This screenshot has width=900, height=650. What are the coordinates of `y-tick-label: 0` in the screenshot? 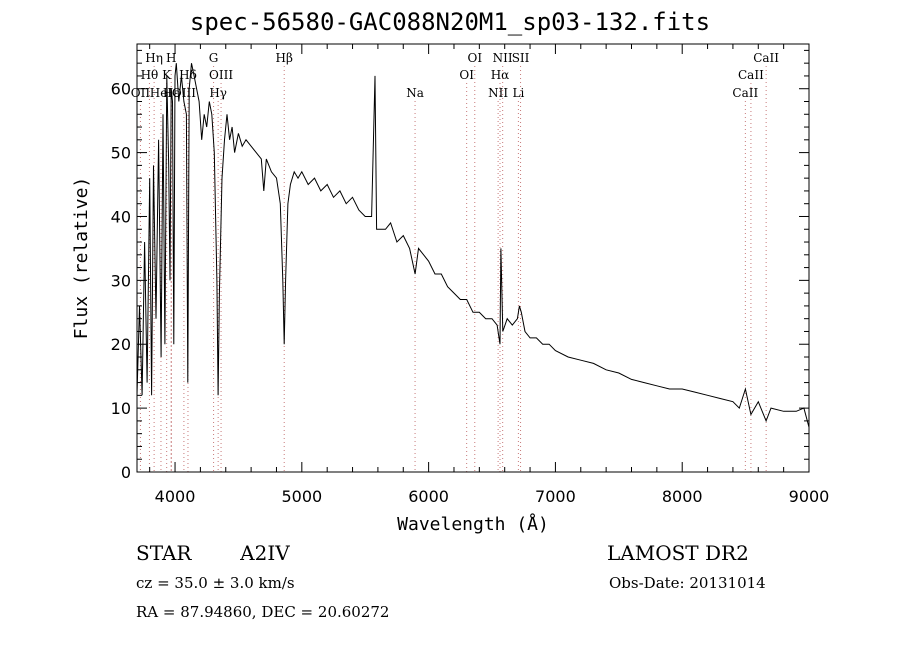 It's located at (126, 472).